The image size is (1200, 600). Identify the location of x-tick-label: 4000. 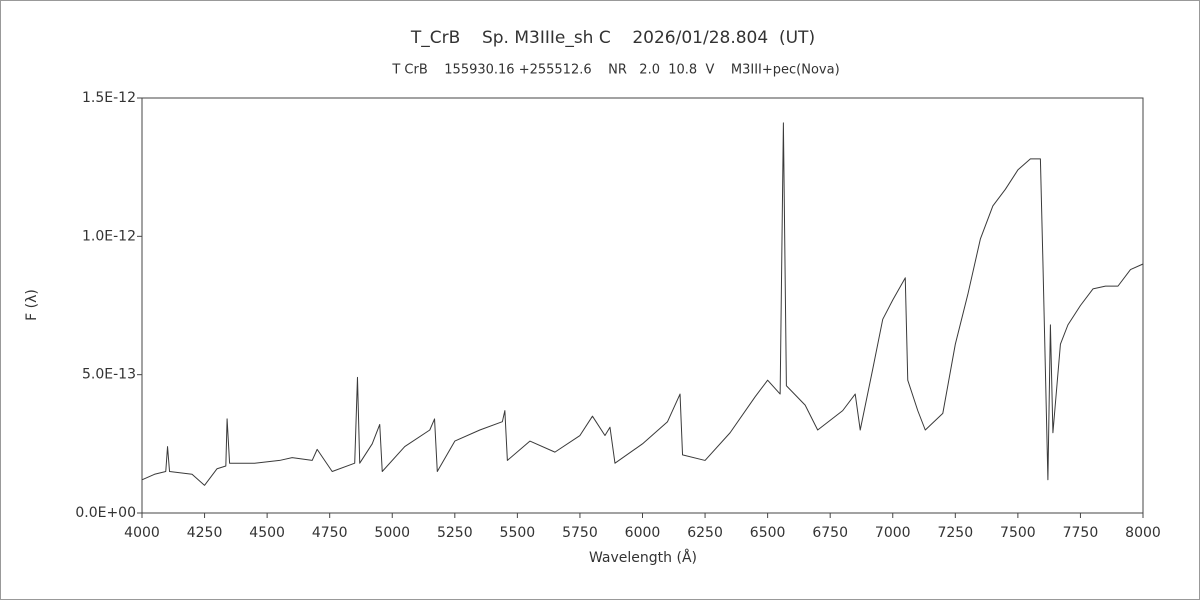
(142, 533).